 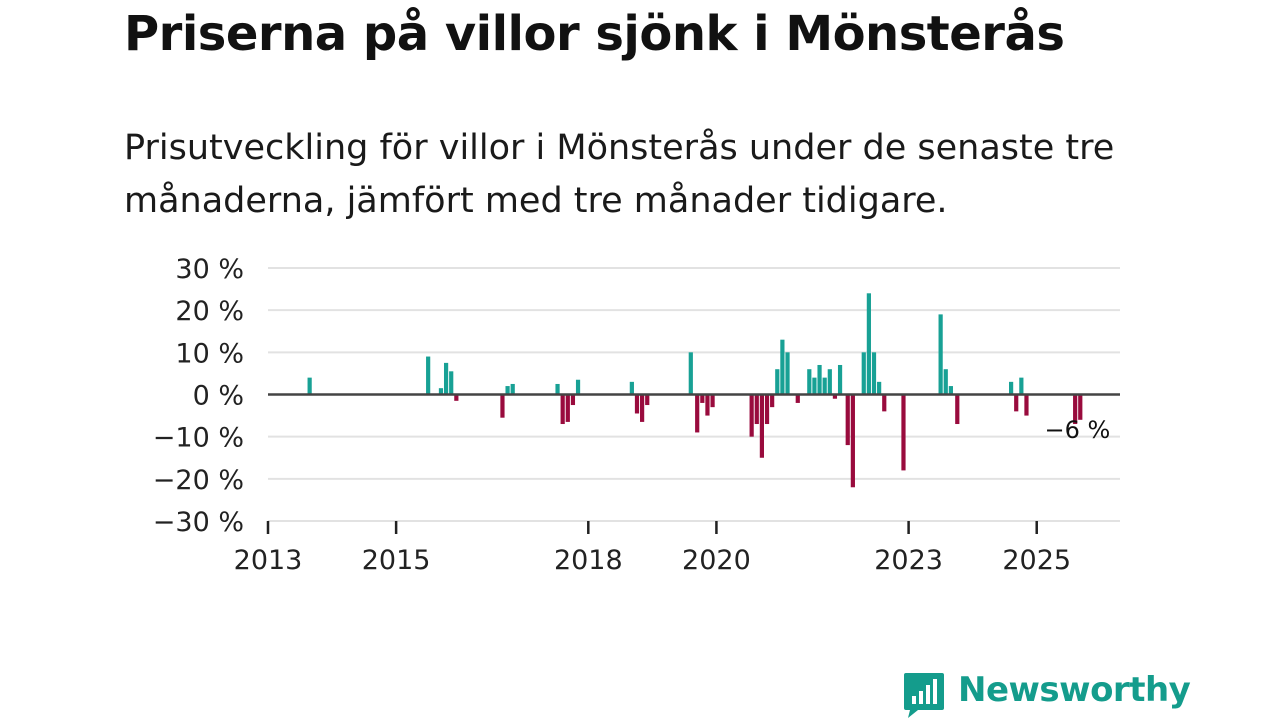 I want to click on x-tick-label: 2015, so click(x=396, y=560).